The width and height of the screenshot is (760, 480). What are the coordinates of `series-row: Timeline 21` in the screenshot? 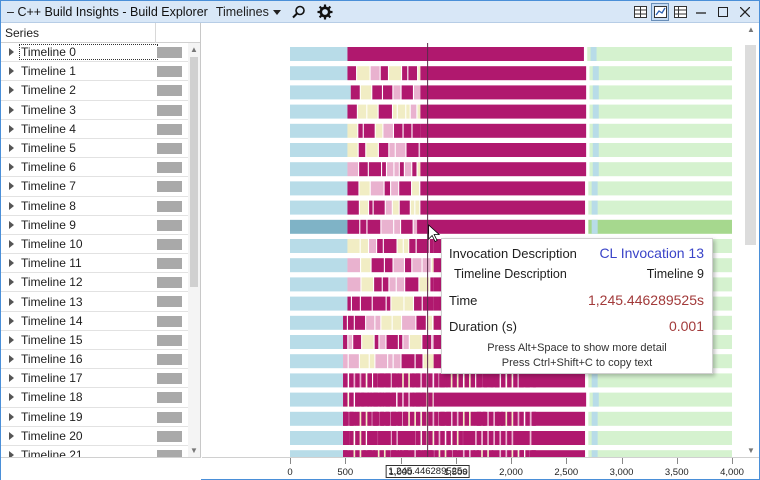 It's located at (95, 451).